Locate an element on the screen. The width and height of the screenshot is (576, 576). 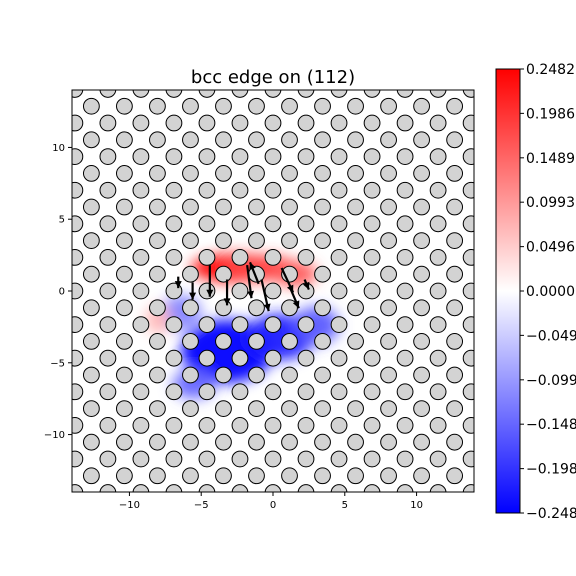
colorbar-tick-label-5: 0.0000 is located at coordinates (550, 292).